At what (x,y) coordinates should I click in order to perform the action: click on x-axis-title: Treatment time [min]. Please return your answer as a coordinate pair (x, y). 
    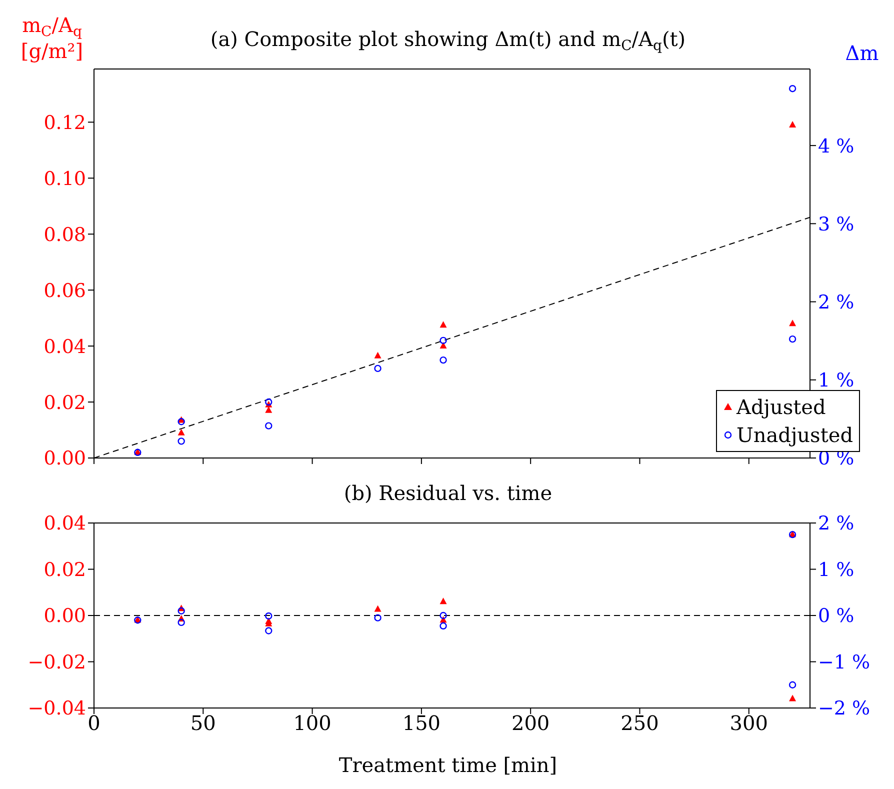
    Looking at the image, I should click on (448, 765).